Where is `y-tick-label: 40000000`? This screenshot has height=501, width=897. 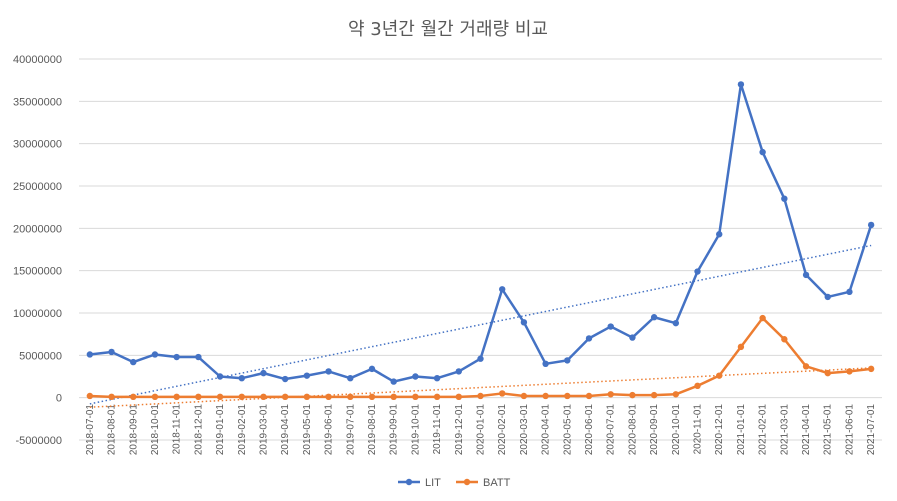 y-tick-label: 40000000 is located at coordinates (37, 60).